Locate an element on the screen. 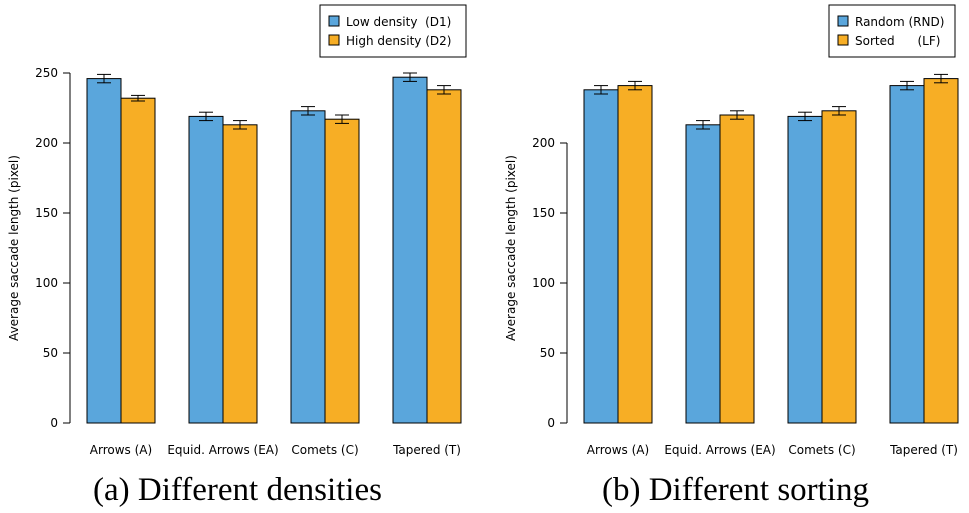 Image resolution: width=969 pixels, height=513 pixels. legend-label: Random (RND) is located at coordinates (899, 22).